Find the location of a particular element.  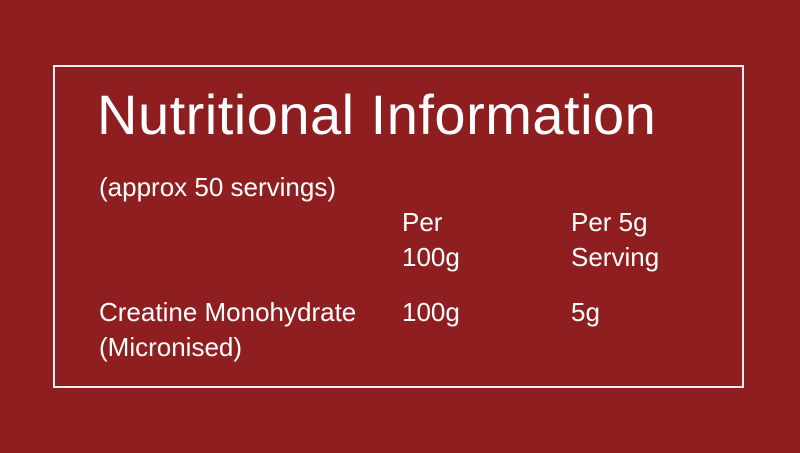

ingredient-name-line: (Micronised) is located at coordinates (171, 347).